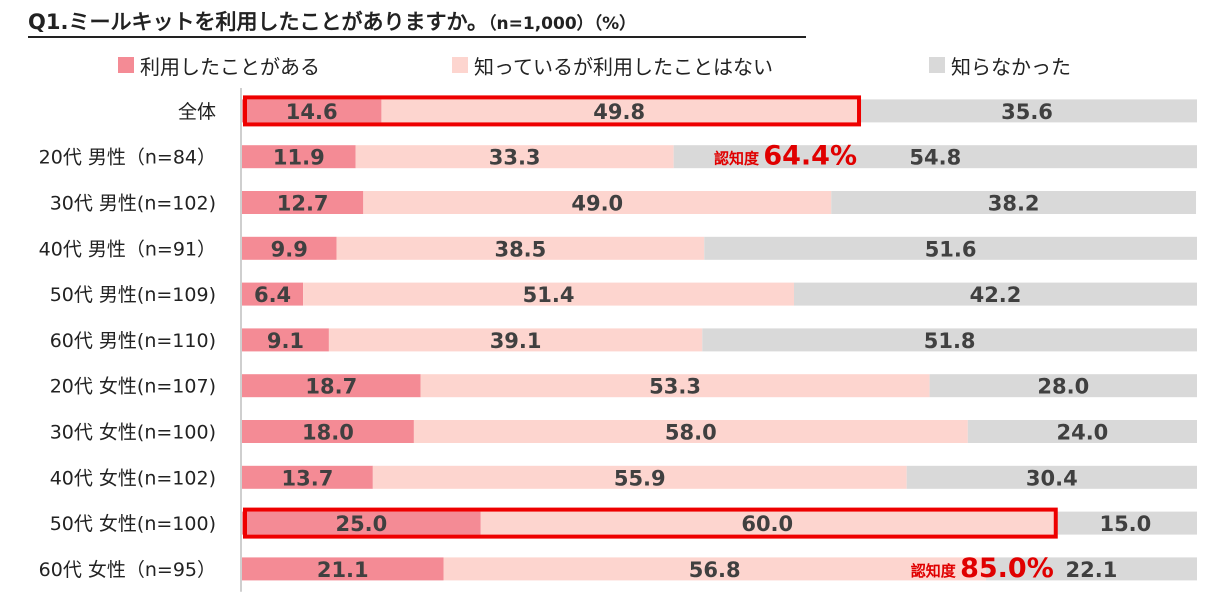 The image size is (1208, 594). Describe the element at coordinates (133, 478) in the screenshot. I see `category-label: 40代 女性(n=102)` at that location.